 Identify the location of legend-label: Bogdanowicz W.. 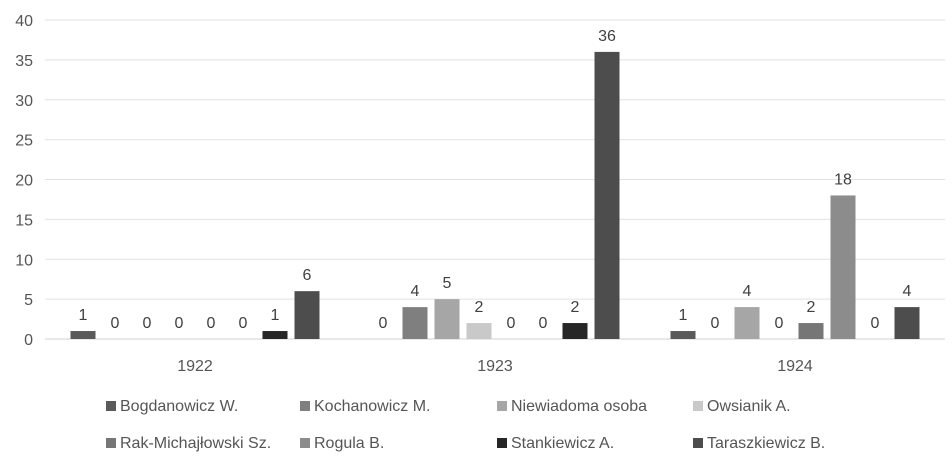
(179, 406).